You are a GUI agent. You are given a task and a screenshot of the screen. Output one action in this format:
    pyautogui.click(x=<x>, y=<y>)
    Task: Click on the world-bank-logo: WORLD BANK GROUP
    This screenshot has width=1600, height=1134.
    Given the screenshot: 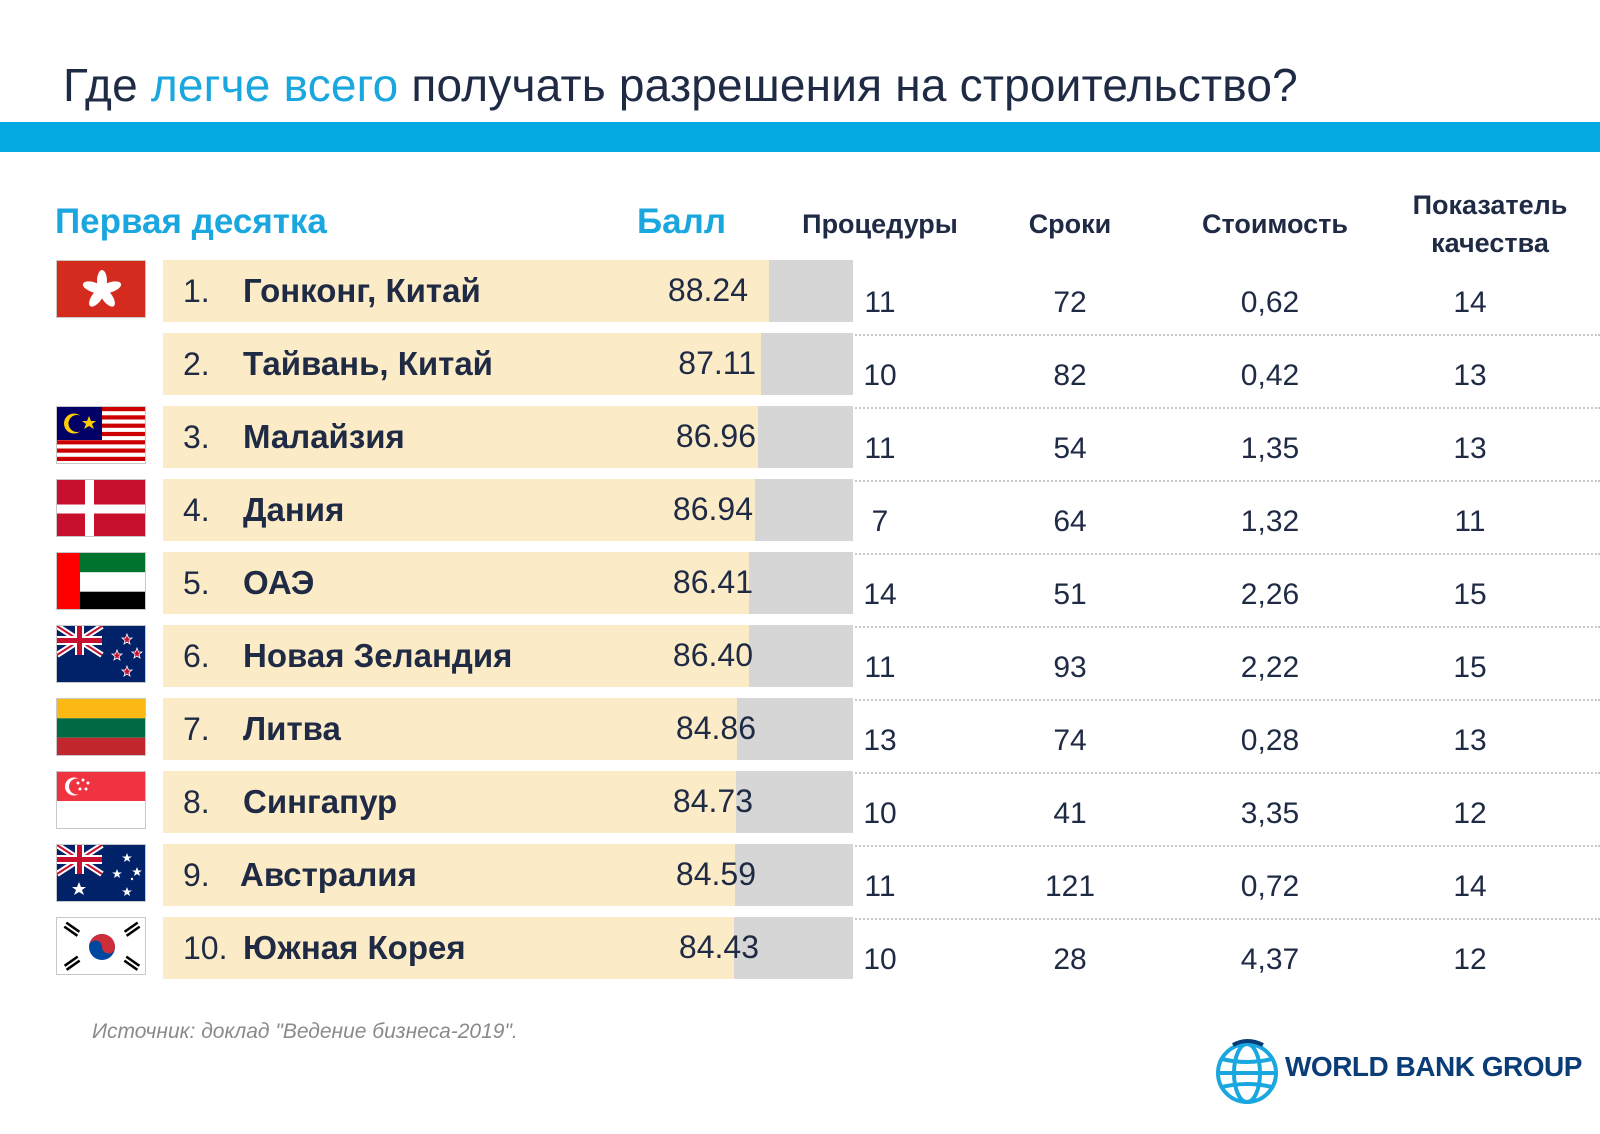 What is the action you would take?
    pyautogui.click(x=1397, y=1071)
    